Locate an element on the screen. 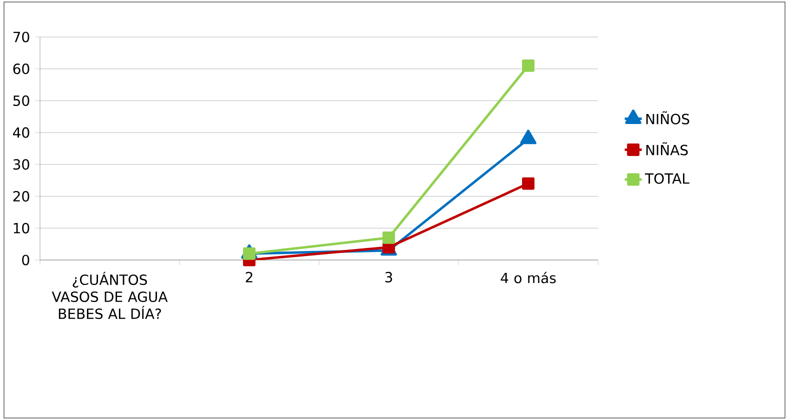  y-tick-label: 10 is located at coordinates (22, 228).